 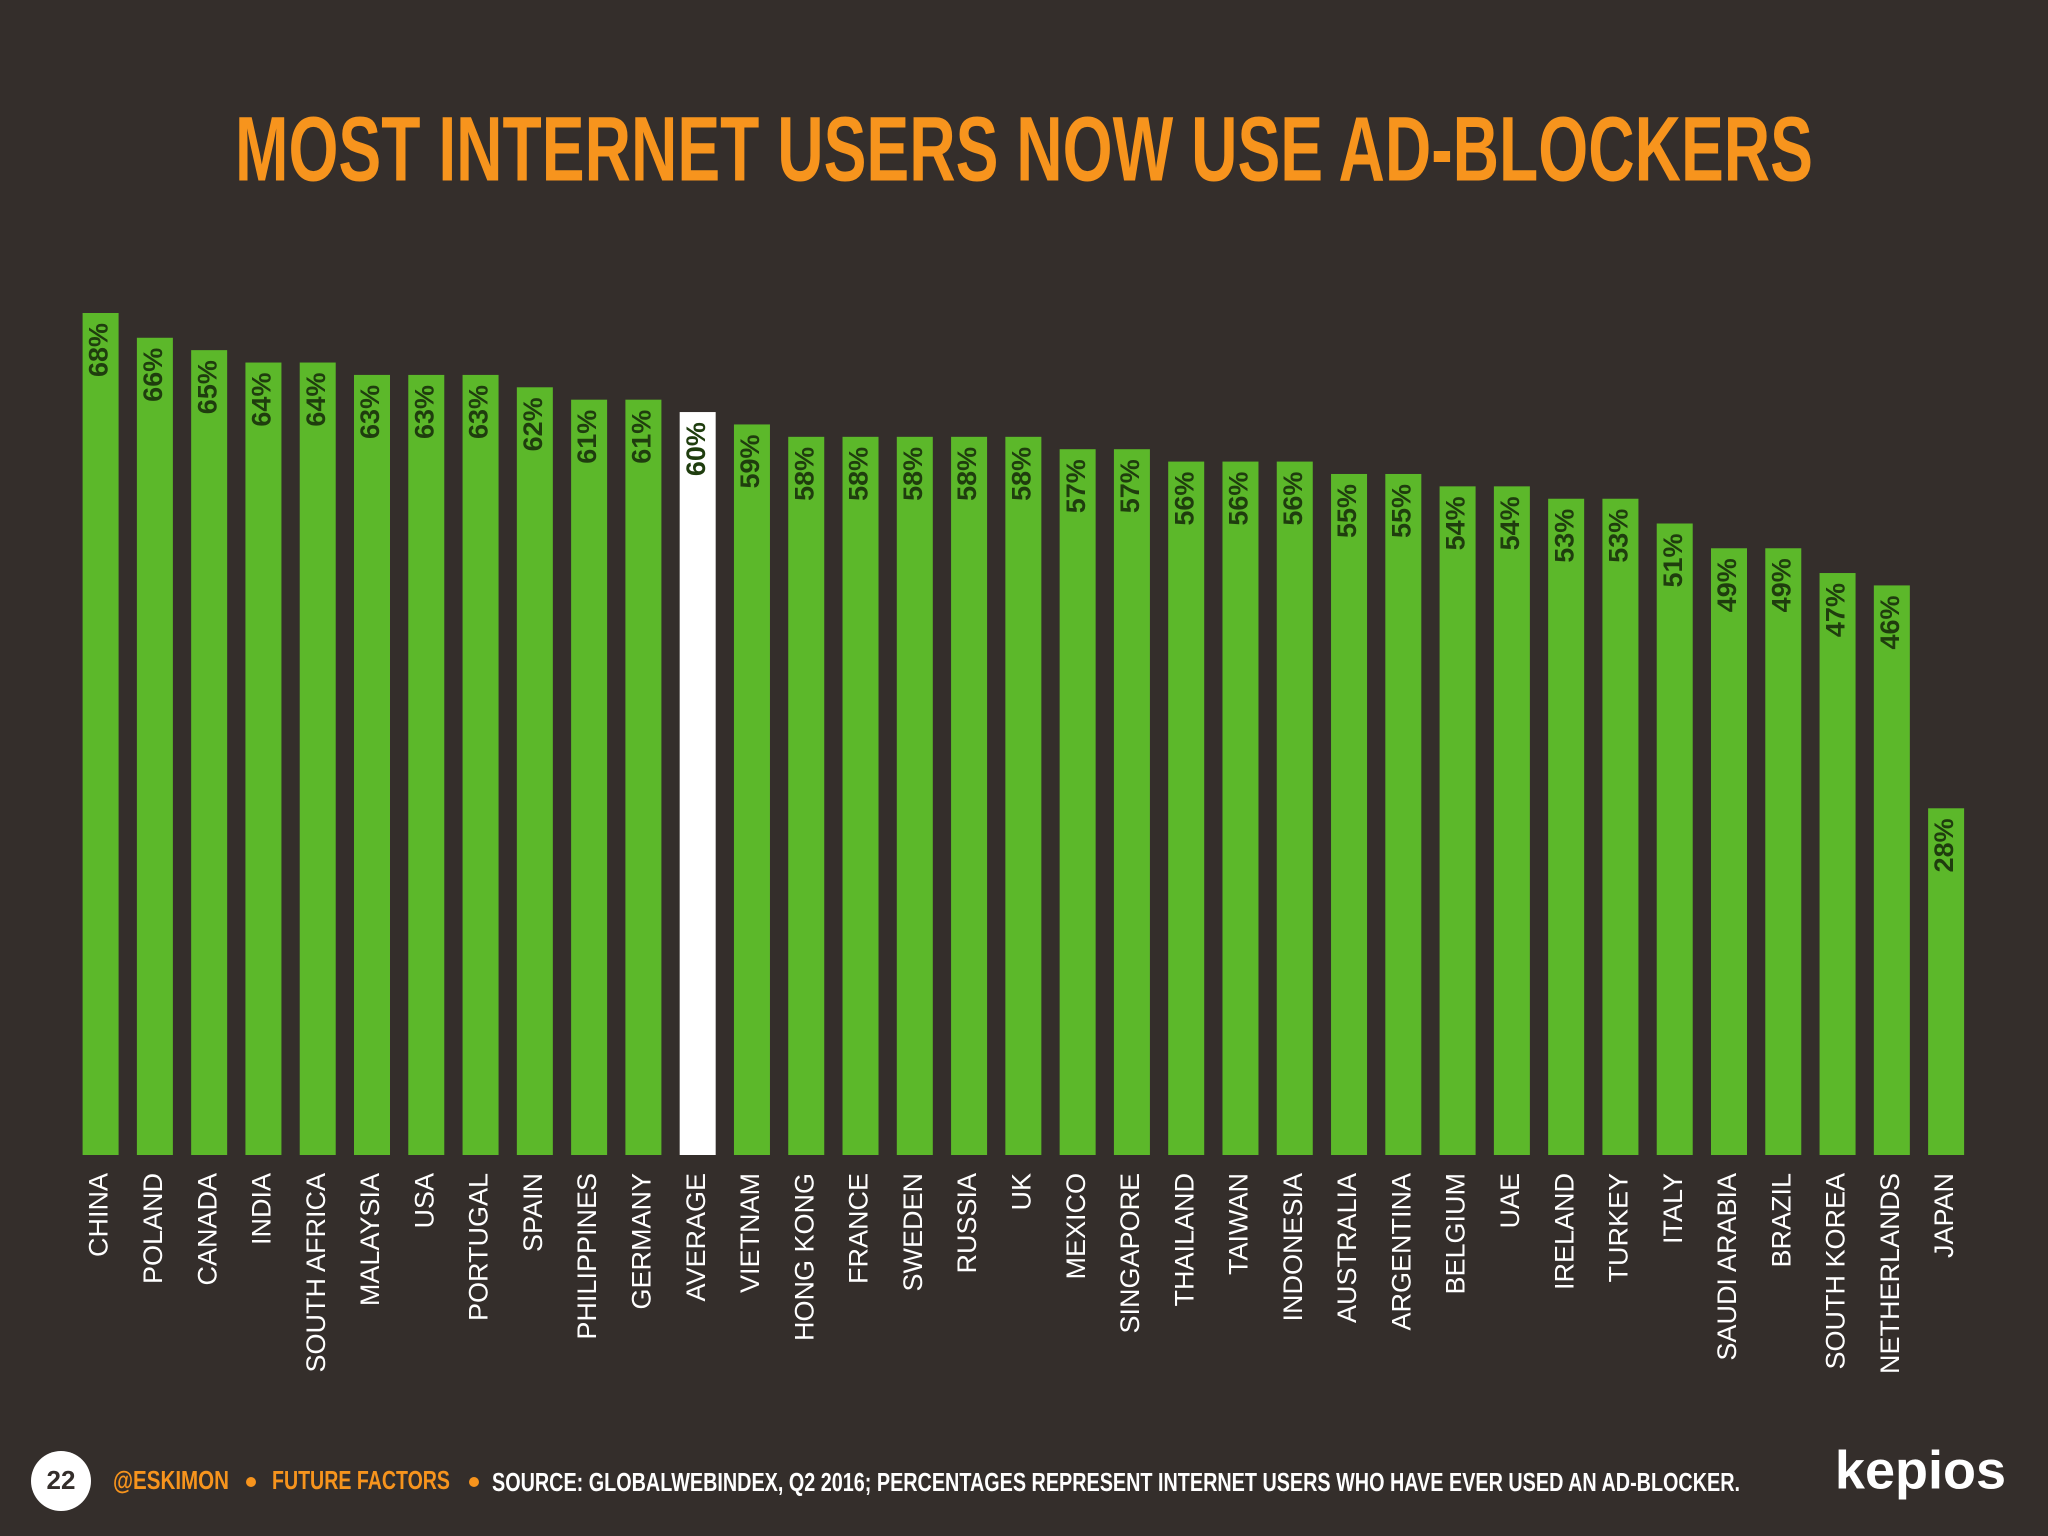 I want to click on footer-handle: @ESKIMON, so click(x=171, y=1480).